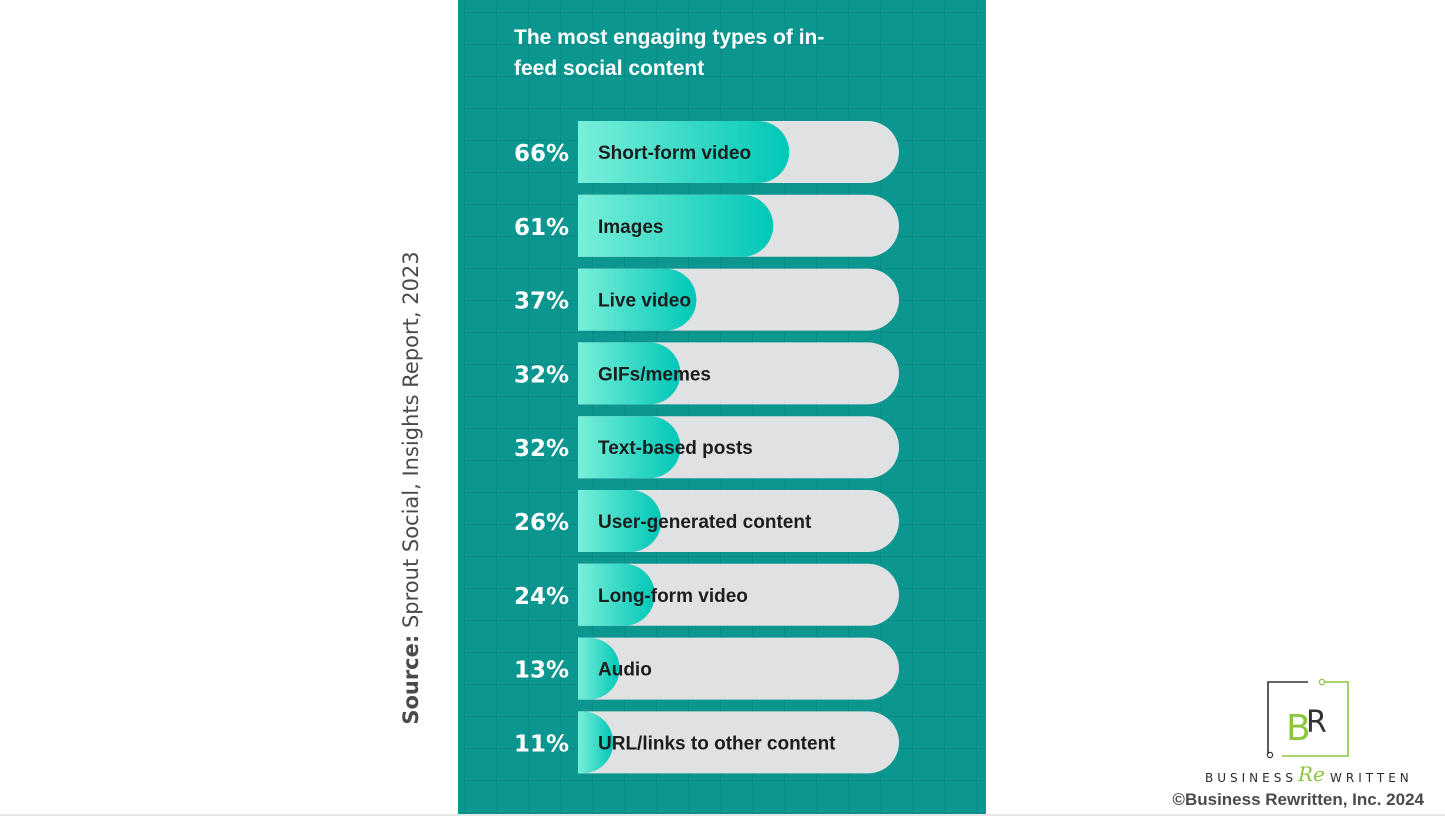 Image resolution: width=1445 pixels, height=816 pixels. I want to click on brand-word-re: Re, so click(1311, 774).